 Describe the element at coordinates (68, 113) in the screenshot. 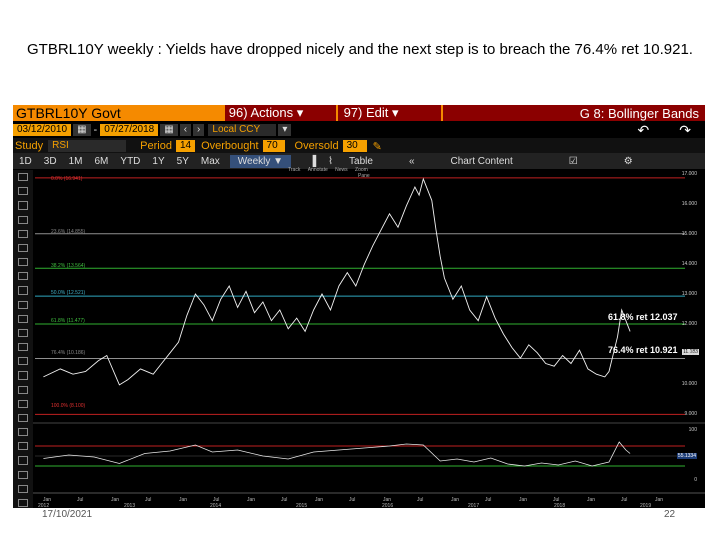

I see `ticker-label: GTBRL10Y Govt` at that location.